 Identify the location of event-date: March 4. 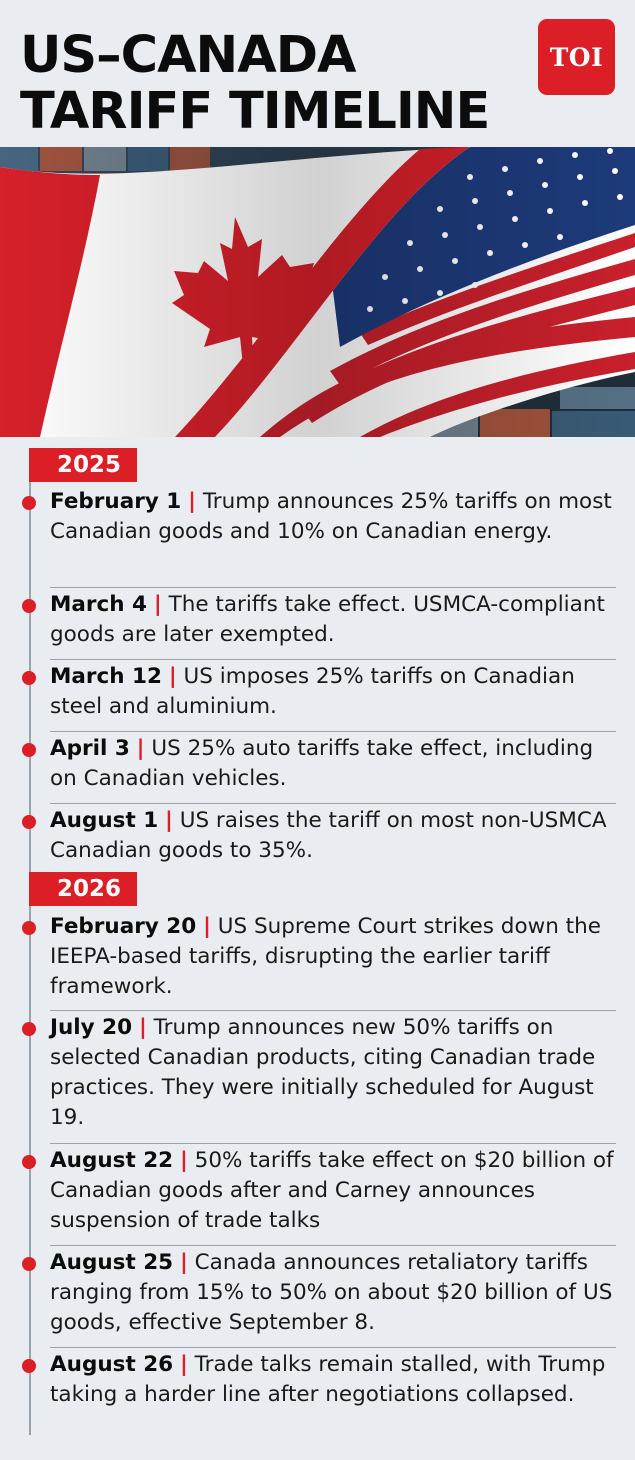
(99, 604).